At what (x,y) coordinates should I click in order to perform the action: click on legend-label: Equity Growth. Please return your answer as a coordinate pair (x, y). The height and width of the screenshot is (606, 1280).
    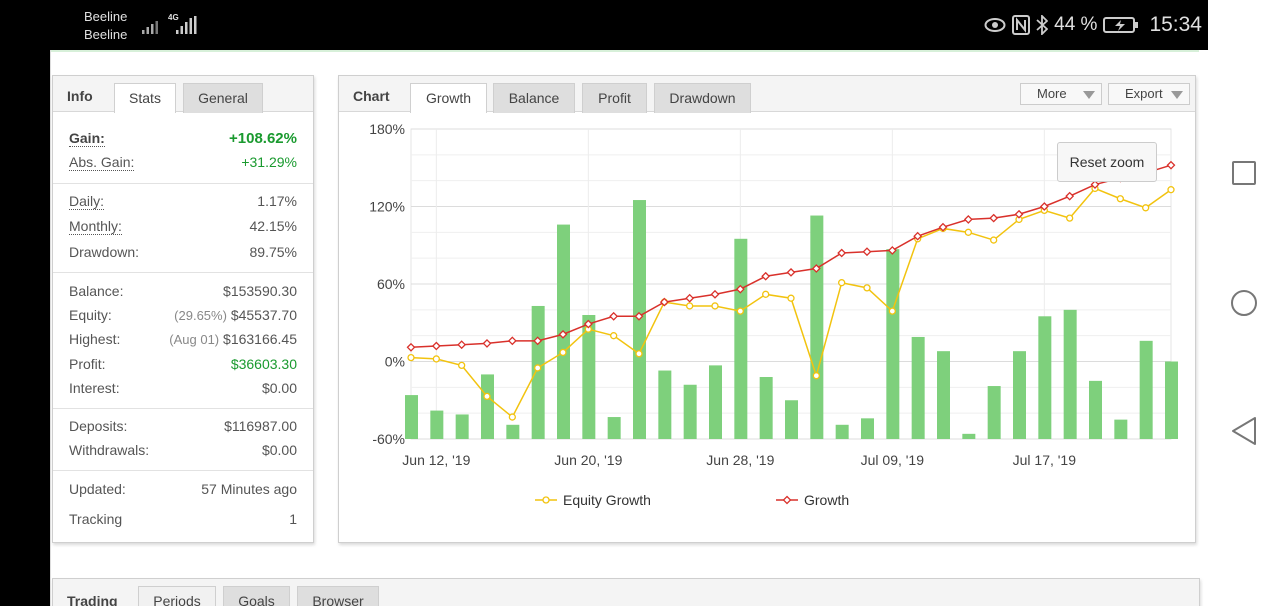
    Looking at the image, I should click on (607, 500).